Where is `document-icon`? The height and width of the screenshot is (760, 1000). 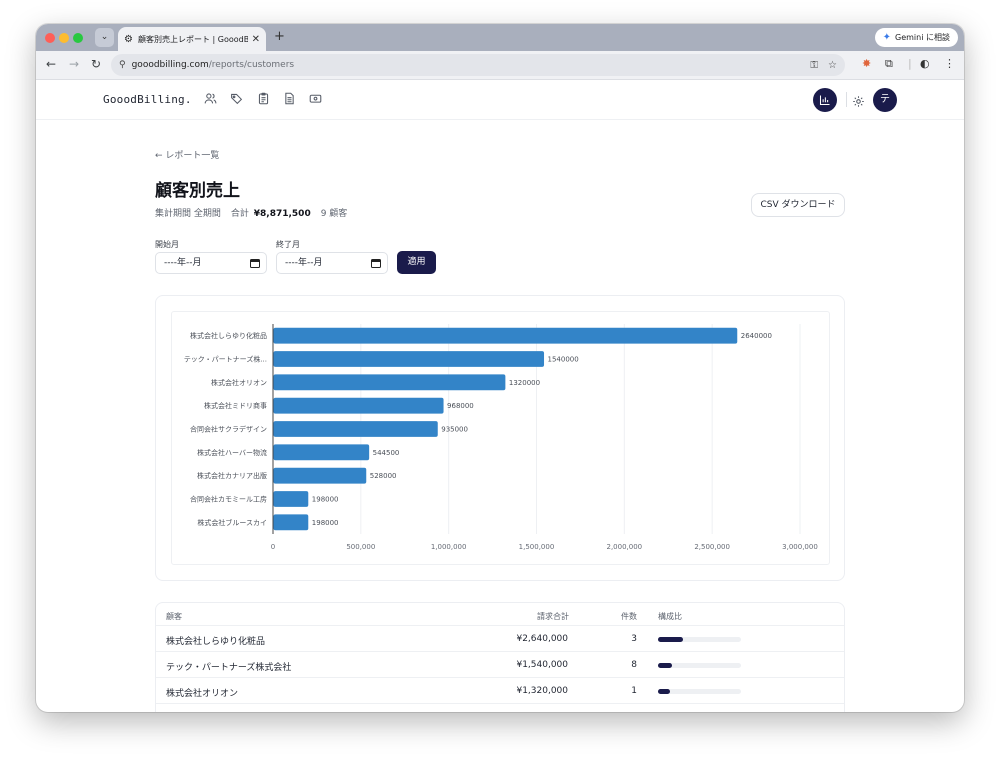 document-icon is located at coordinates (289, 98).